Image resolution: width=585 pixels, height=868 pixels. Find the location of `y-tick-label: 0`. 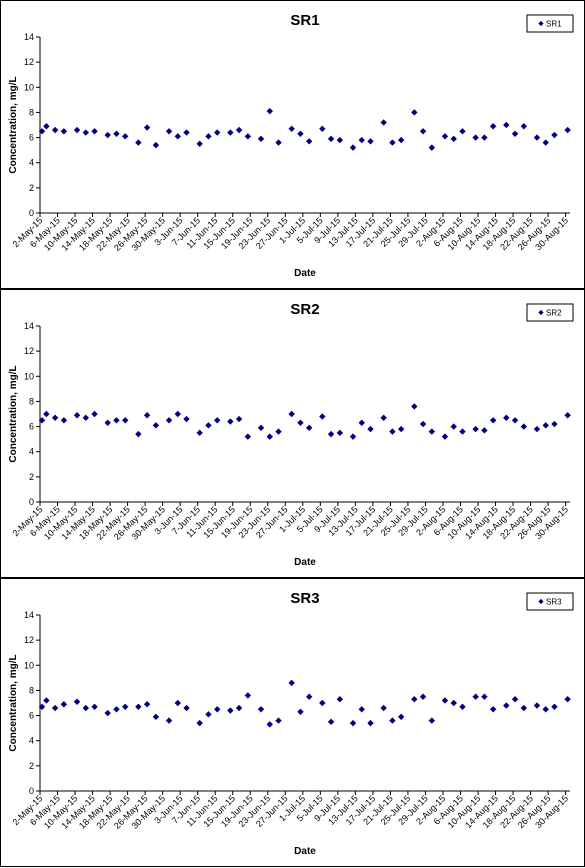

y-tick-label: 0 is located at coordinates (31, 213).